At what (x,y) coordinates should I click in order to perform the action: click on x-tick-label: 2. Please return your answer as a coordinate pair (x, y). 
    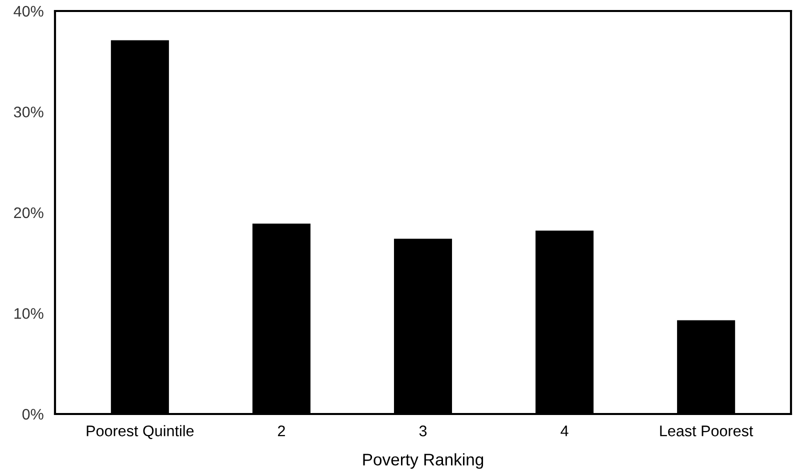
    Looking at the image, I should click on (281, 431).